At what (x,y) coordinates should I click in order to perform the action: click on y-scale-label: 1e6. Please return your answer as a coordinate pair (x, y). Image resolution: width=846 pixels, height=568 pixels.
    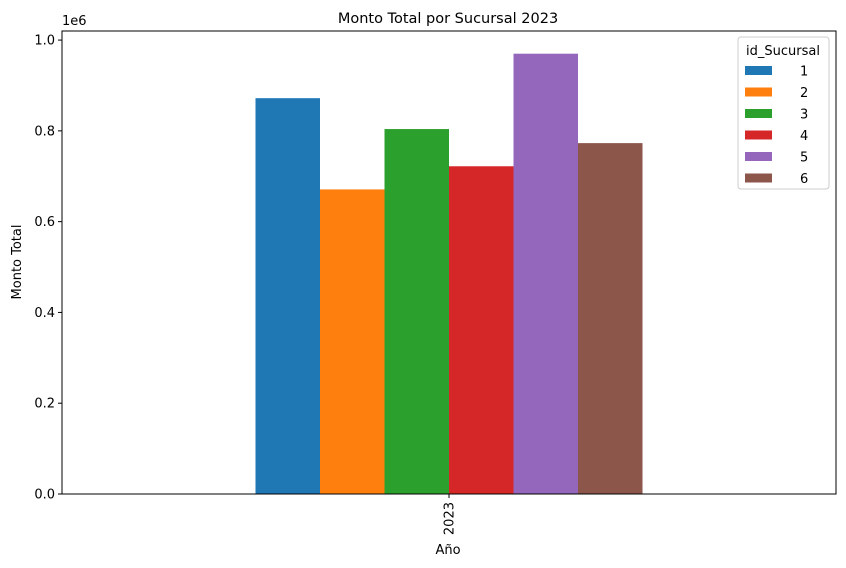
    Looking at the image, I should click on (74, 21).